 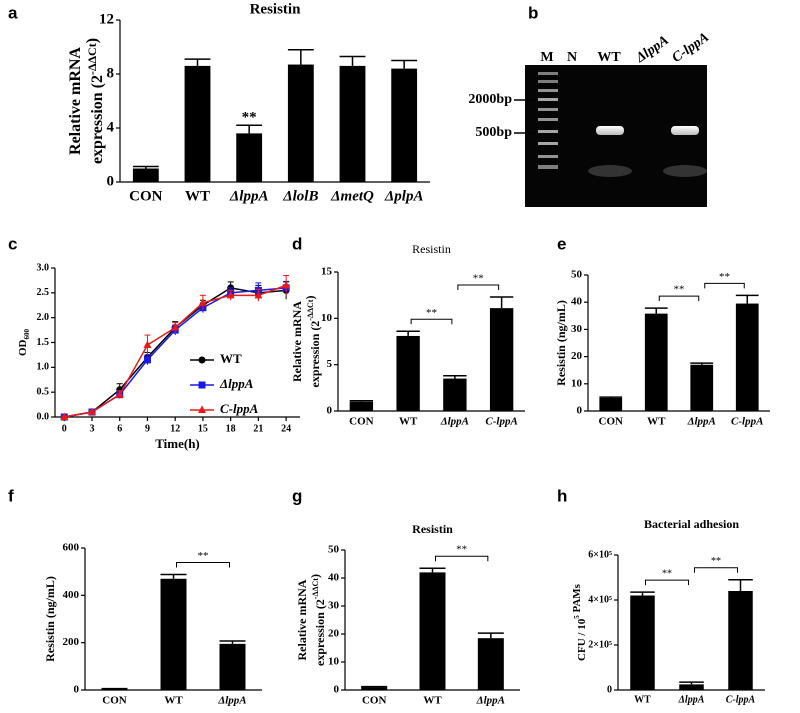 What do you see at coordinates (610, 171) in the screenshot?
I see `primer-dimer` at bounding box center [610, 171].